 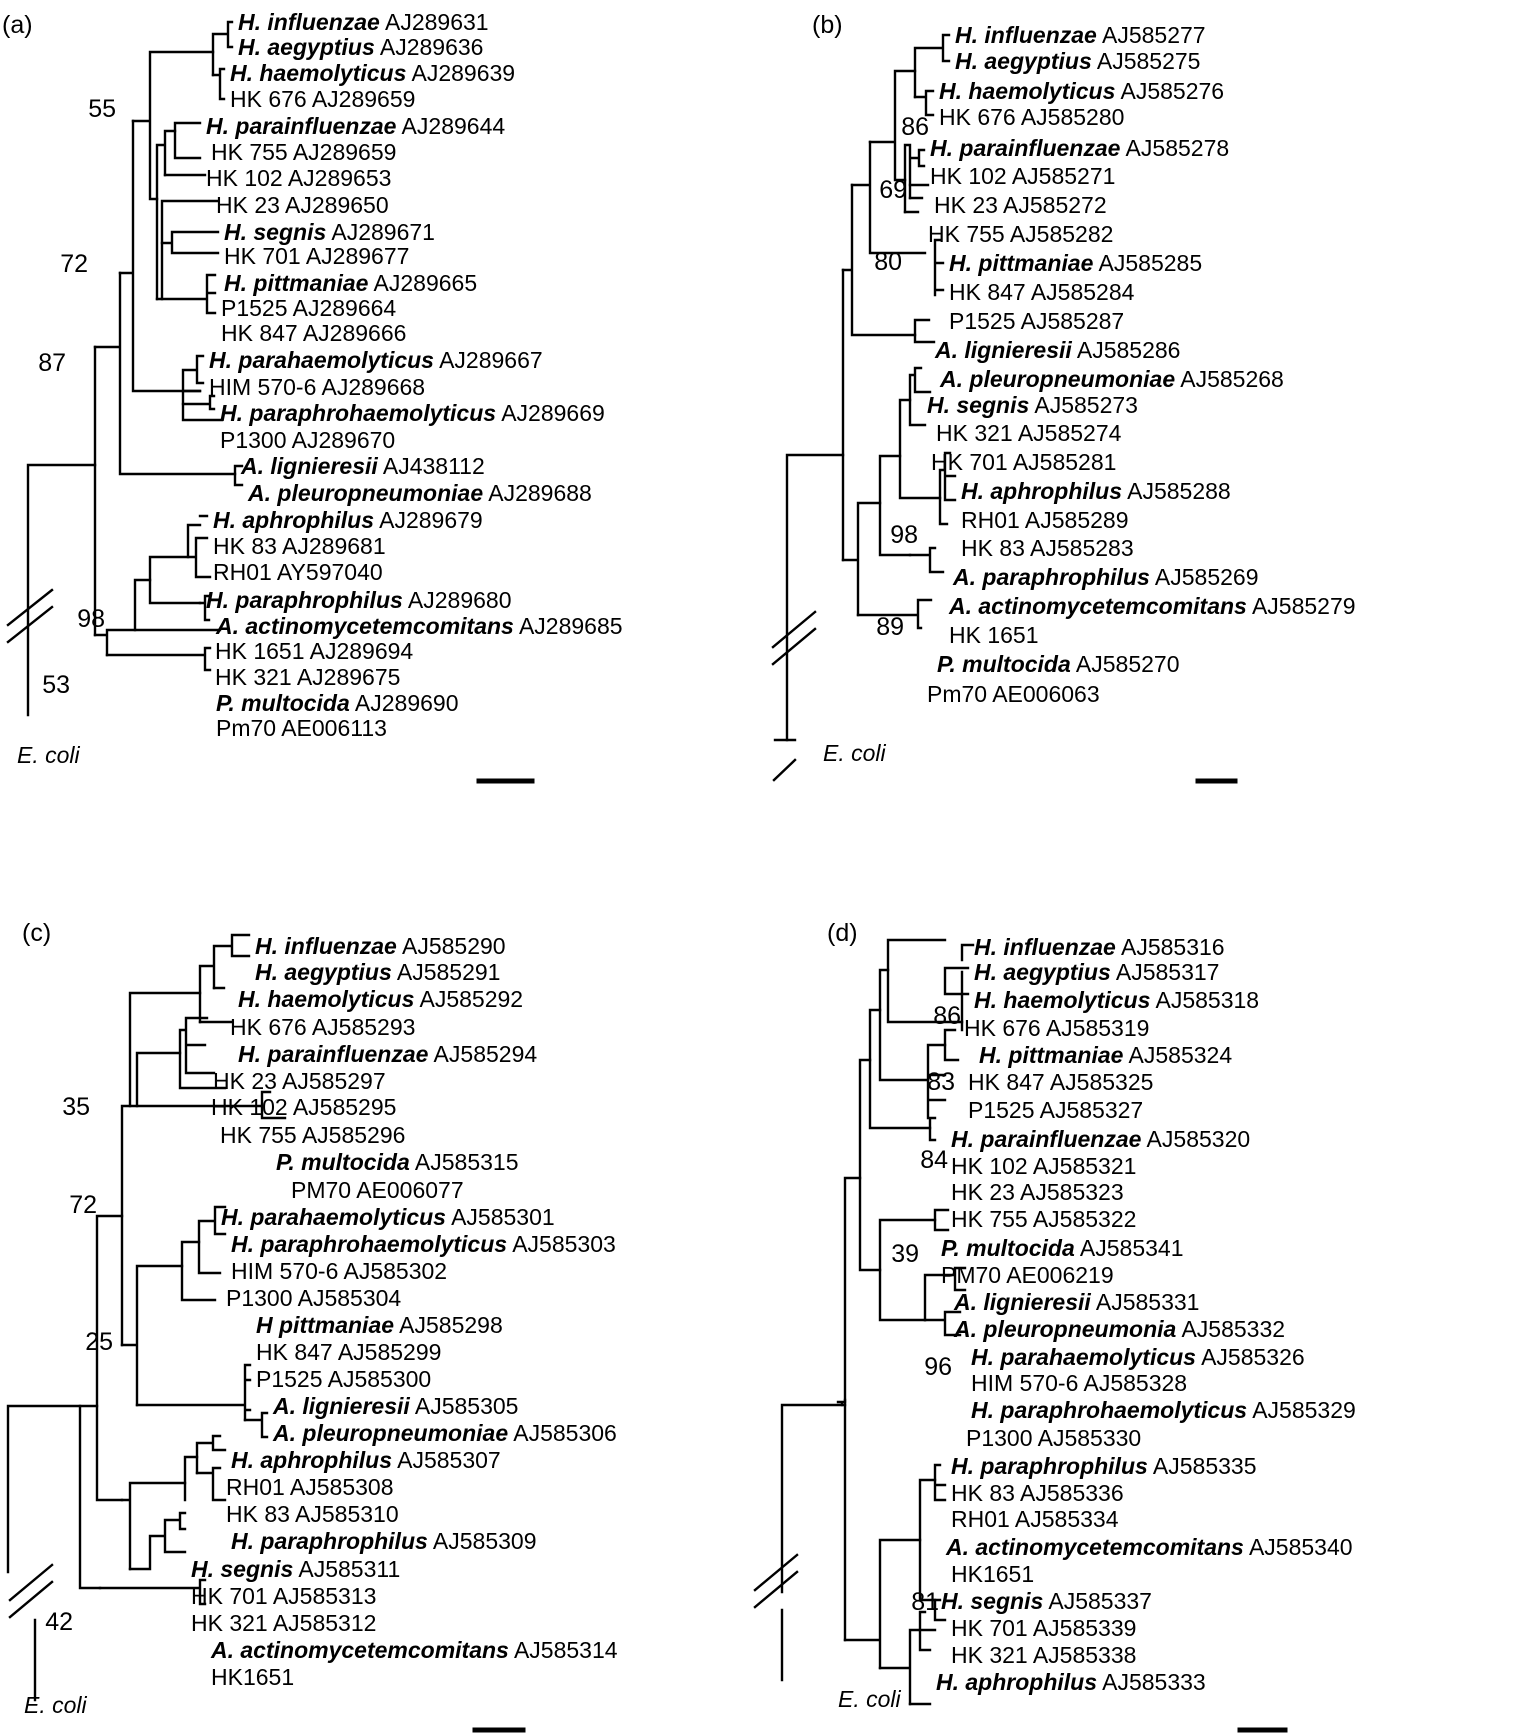 What do you see at coordinates (1062, 1248) in the screenshot?
I see `leaf-label: P. multocida AJ585341` at bounding box center [1062, 1248].